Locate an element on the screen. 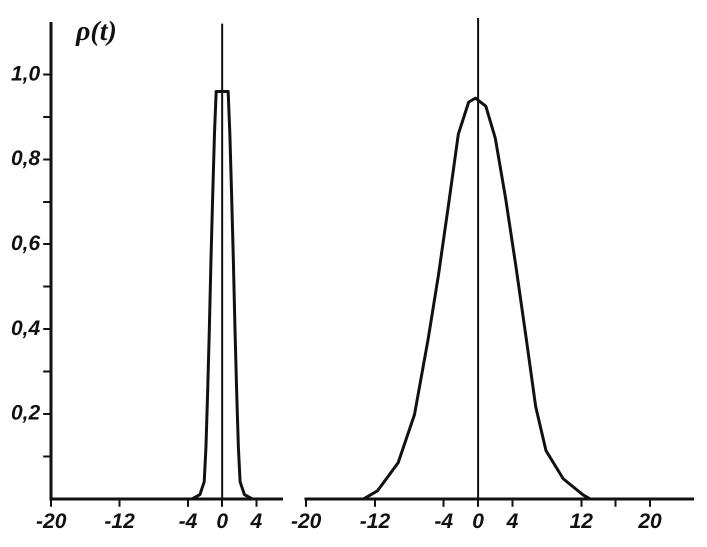  y-axis-title: ρ(t) is located at coordinates (96, 32).